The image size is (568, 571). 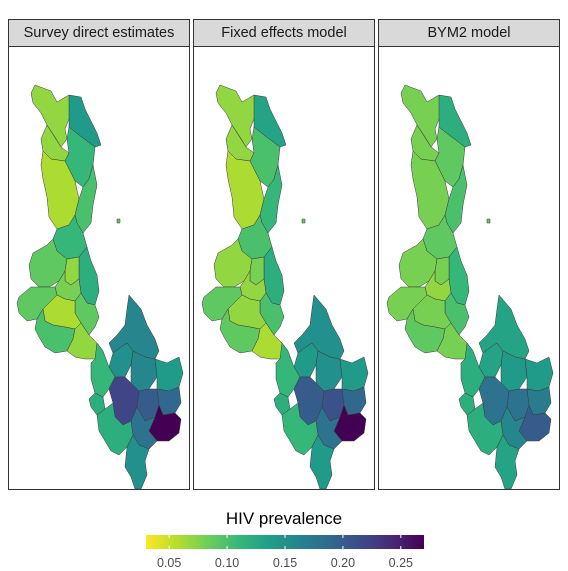 What do you see at coordinates (99, 33) in the screenshot?
I see `panel-title: Survey direct estimates` at bounding box center [99, 33].